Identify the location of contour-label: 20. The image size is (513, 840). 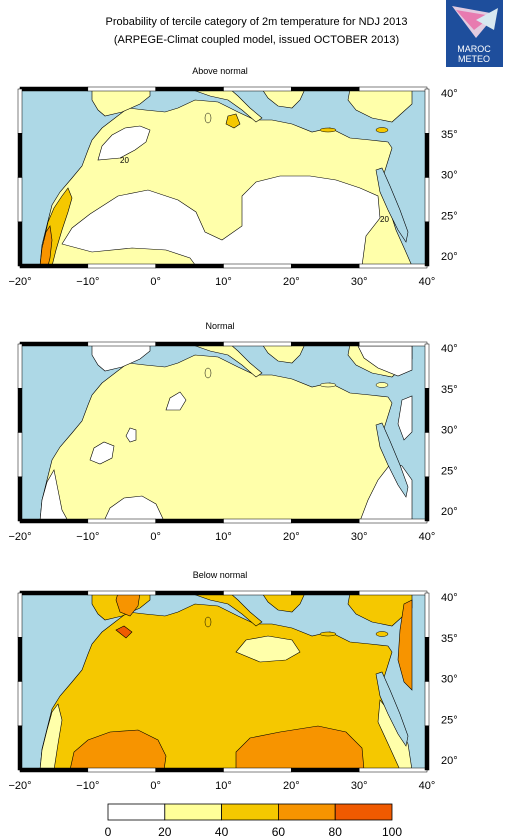
(384, 219).